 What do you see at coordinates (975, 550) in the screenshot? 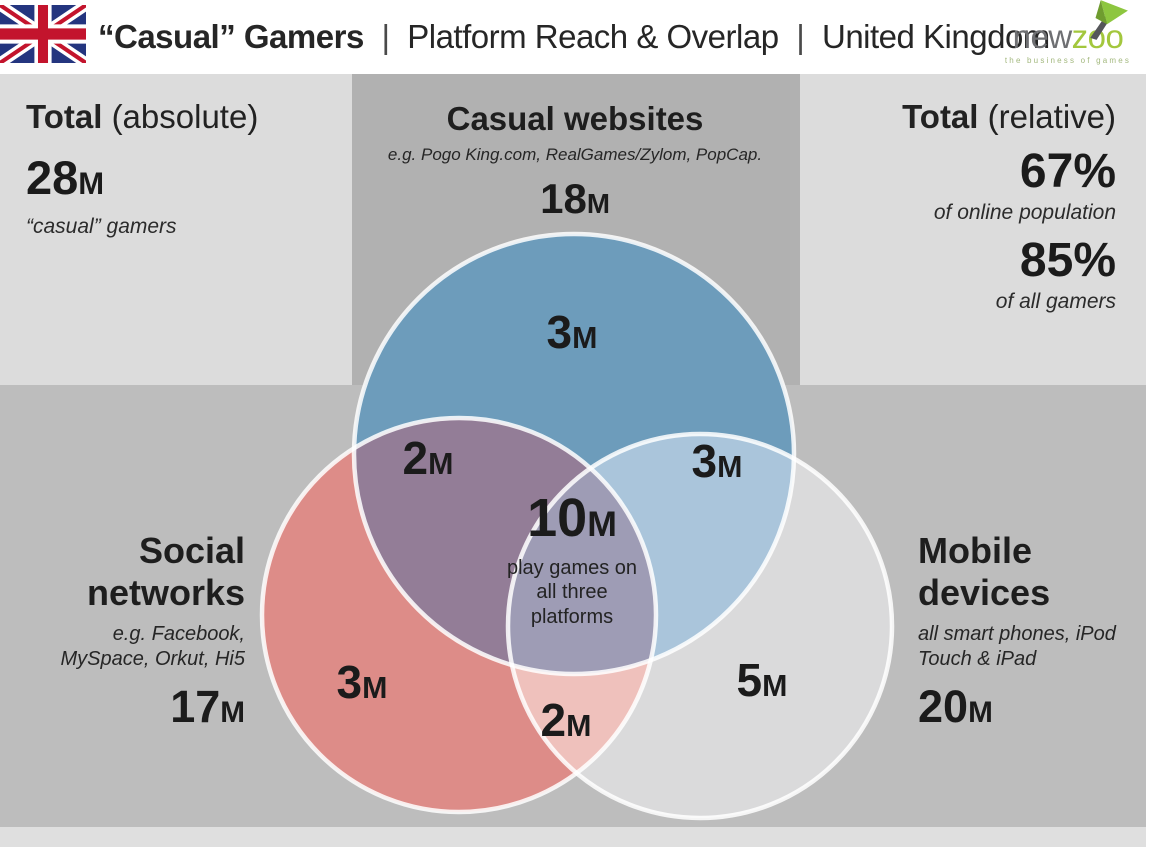
I see `mobile-title-line1: Mobile` at bounding box center [975, 550].